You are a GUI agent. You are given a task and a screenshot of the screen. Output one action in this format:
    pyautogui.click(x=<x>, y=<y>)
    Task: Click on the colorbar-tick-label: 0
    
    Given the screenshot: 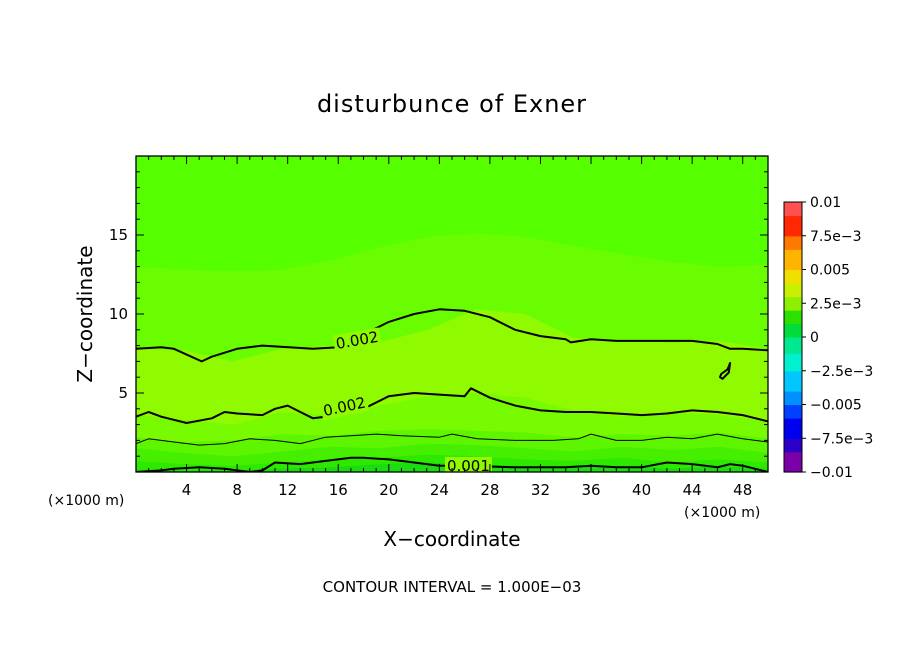 What is the action you would take?
    pyautogui.click(x=814, y=338)
    